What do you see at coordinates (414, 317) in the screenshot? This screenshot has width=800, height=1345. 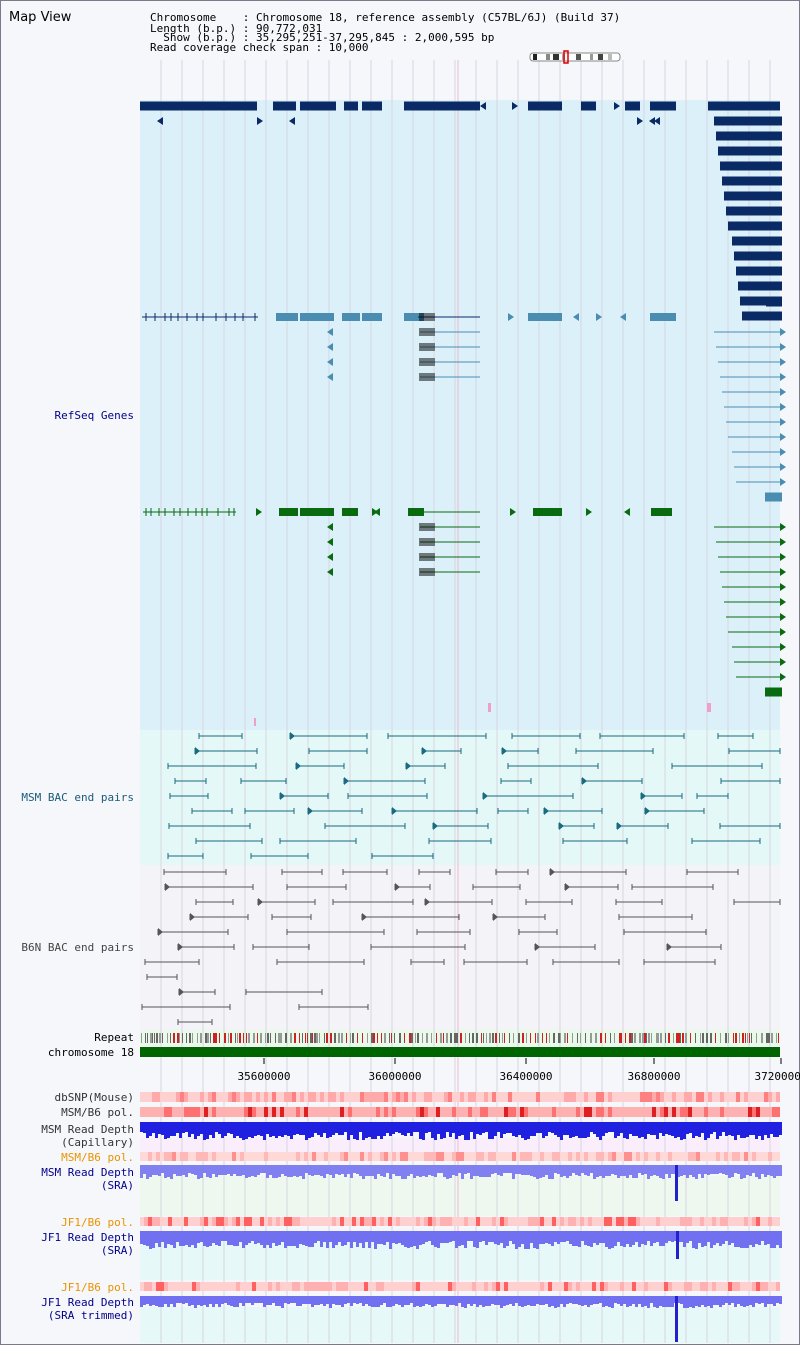 I see `gene-exon` at bounding box center [414, 317].